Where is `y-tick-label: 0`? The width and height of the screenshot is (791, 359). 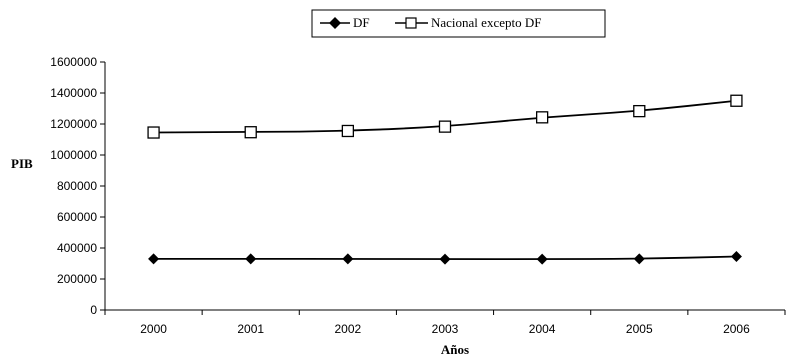
y-tick-label: 0 is located at coordinates (93, 310).